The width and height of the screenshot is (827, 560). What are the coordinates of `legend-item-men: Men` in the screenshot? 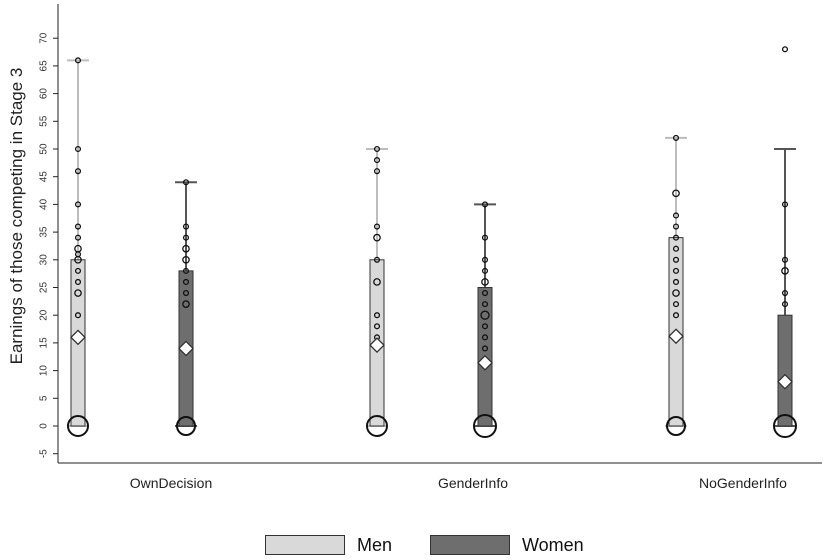 It's located at (328, 545).